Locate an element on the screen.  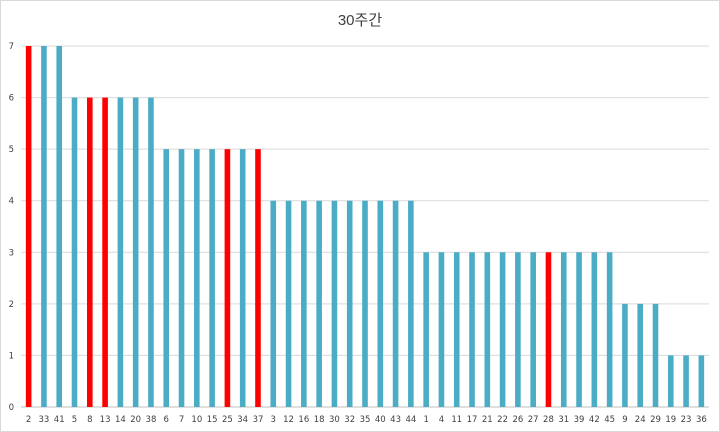
y-tick-label: 3 is located at coordinates (11, 253).